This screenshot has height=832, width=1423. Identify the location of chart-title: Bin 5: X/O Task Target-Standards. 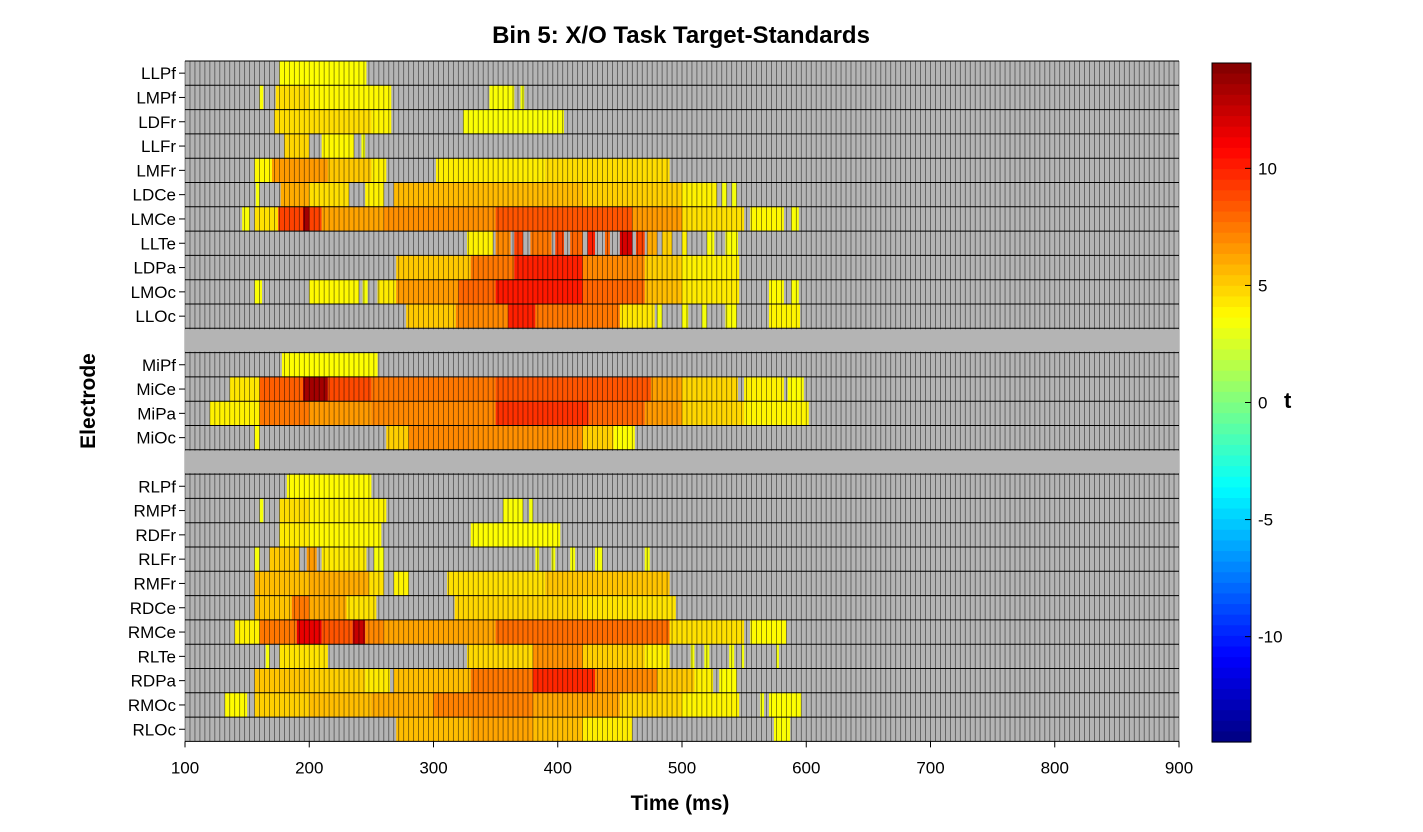
(681, 35).